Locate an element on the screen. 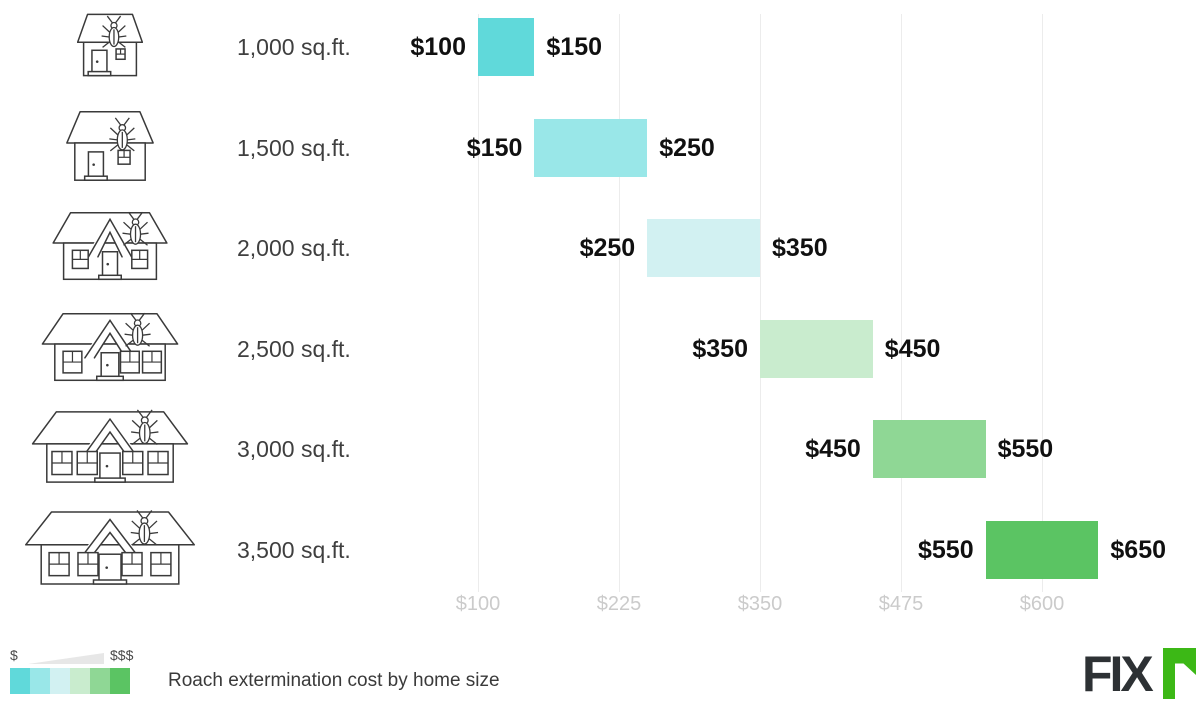  min-cost-label: $550 is located at coordinates (945, 550).